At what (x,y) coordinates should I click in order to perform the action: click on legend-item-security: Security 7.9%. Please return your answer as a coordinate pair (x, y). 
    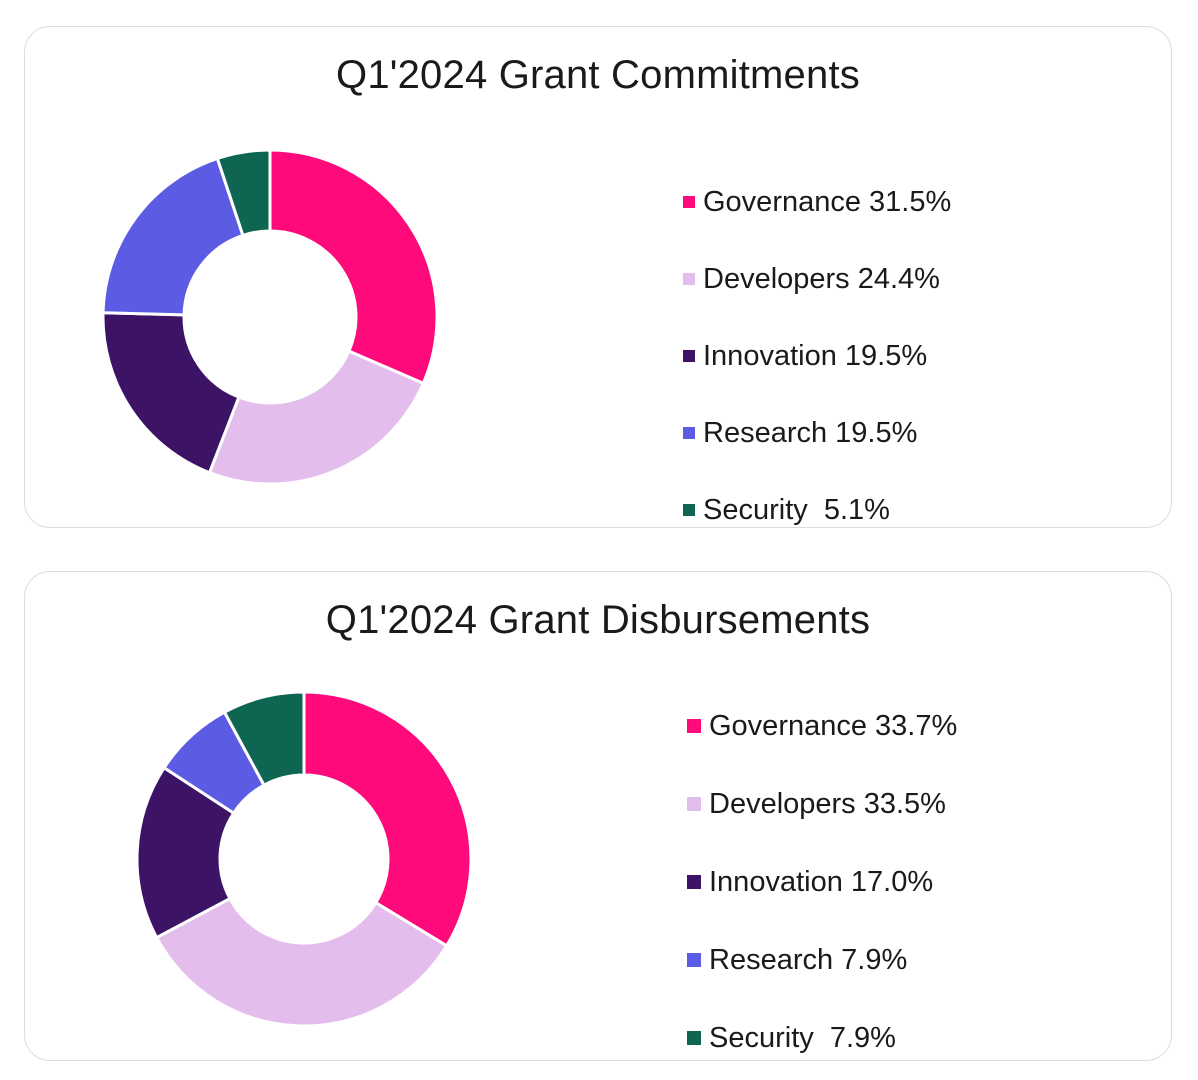
    Looking at the image, I should click on (822, 1038).